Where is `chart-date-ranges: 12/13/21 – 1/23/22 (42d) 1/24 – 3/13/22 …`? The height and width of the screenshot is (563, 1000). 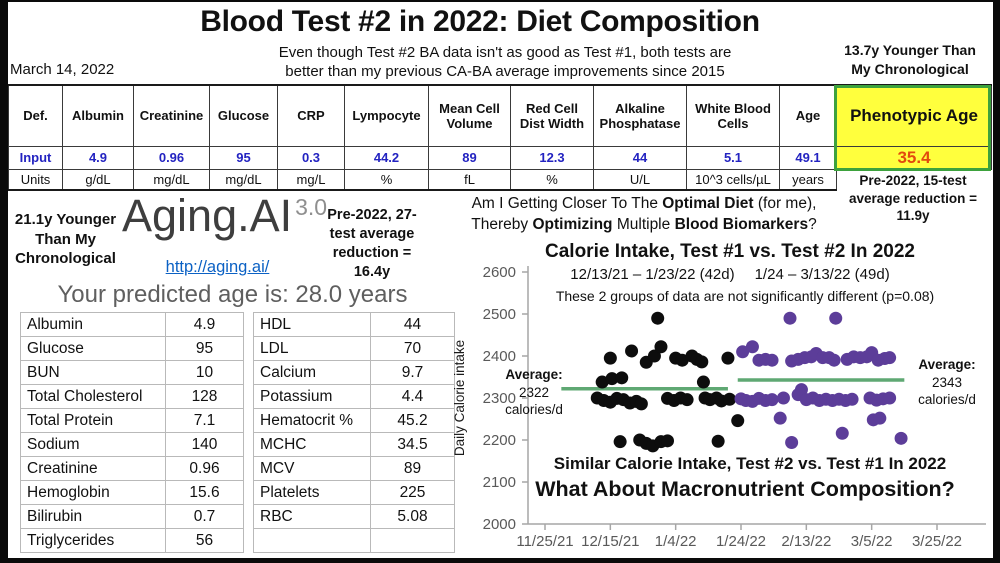
chart-date-ranges: 12/13/21 – 1/23/22 (42d) 1/24 – 3/13/22 … is located at coordinates (730, 274).